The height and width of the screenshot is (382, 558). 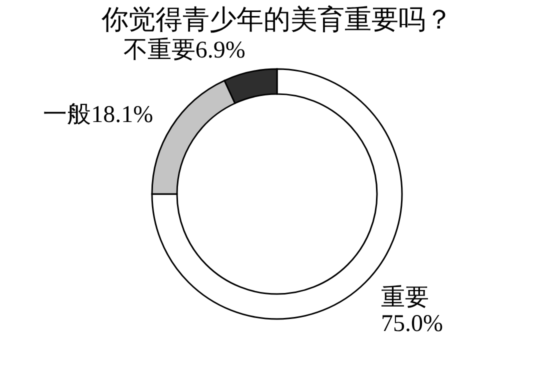 What do you see at coordinates (404, 297) in the screenshot?
I see `slice-label: 重要` at bounding box center [404, 297].